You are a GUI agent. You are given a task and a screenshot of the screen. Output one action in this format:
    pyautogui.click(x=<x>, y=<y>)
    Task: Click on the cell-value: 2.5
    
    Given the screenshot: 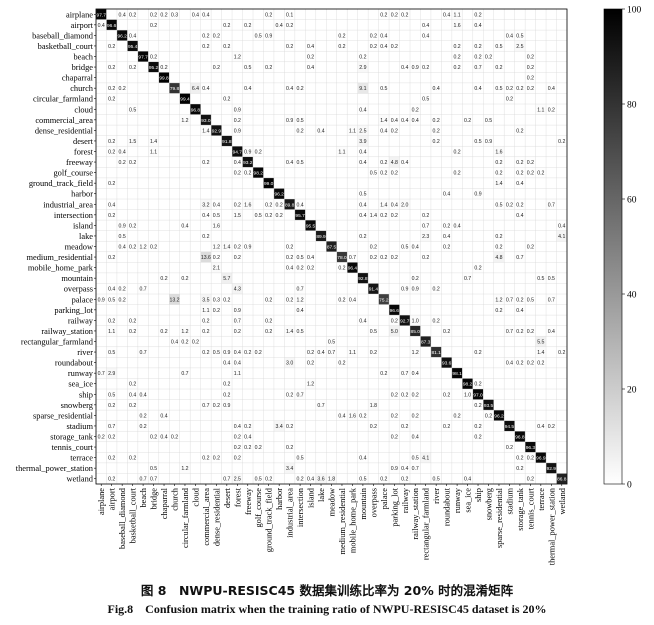 What is the action you would take?
    pyautogui.click(x=362, y=131)
    